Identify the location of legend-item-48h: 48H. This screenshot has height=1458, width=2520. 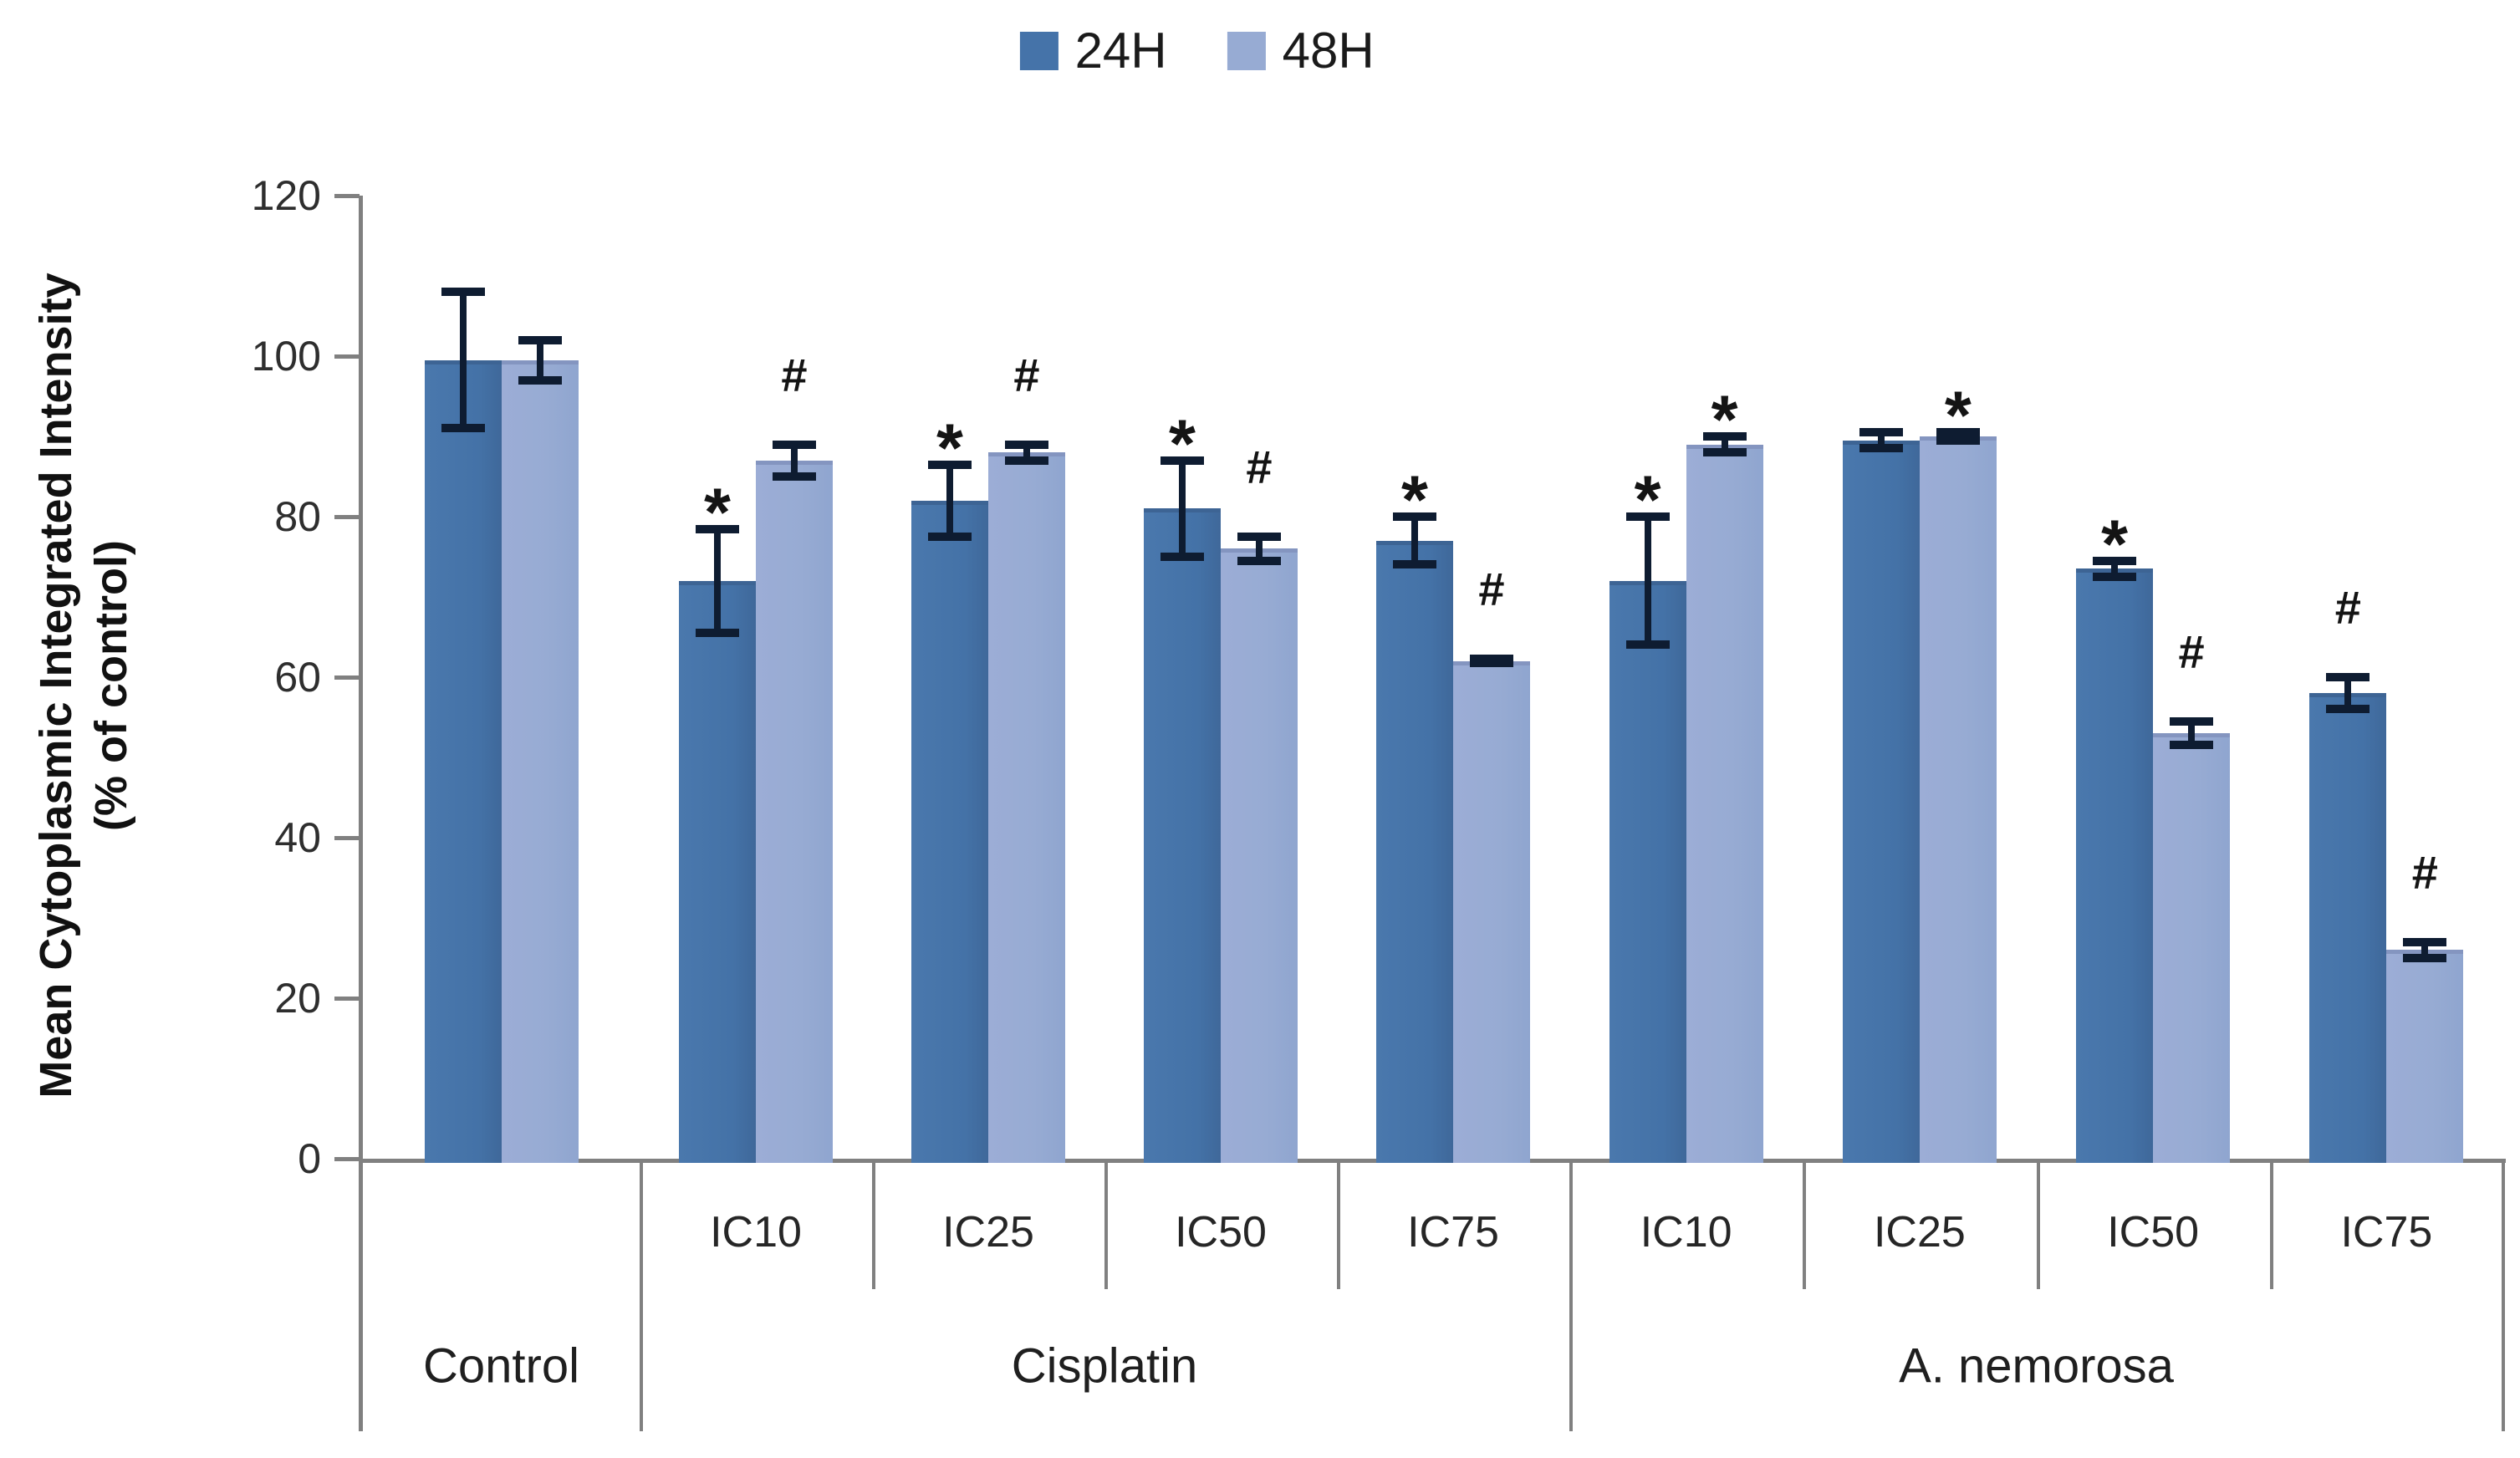
(1301, 50).